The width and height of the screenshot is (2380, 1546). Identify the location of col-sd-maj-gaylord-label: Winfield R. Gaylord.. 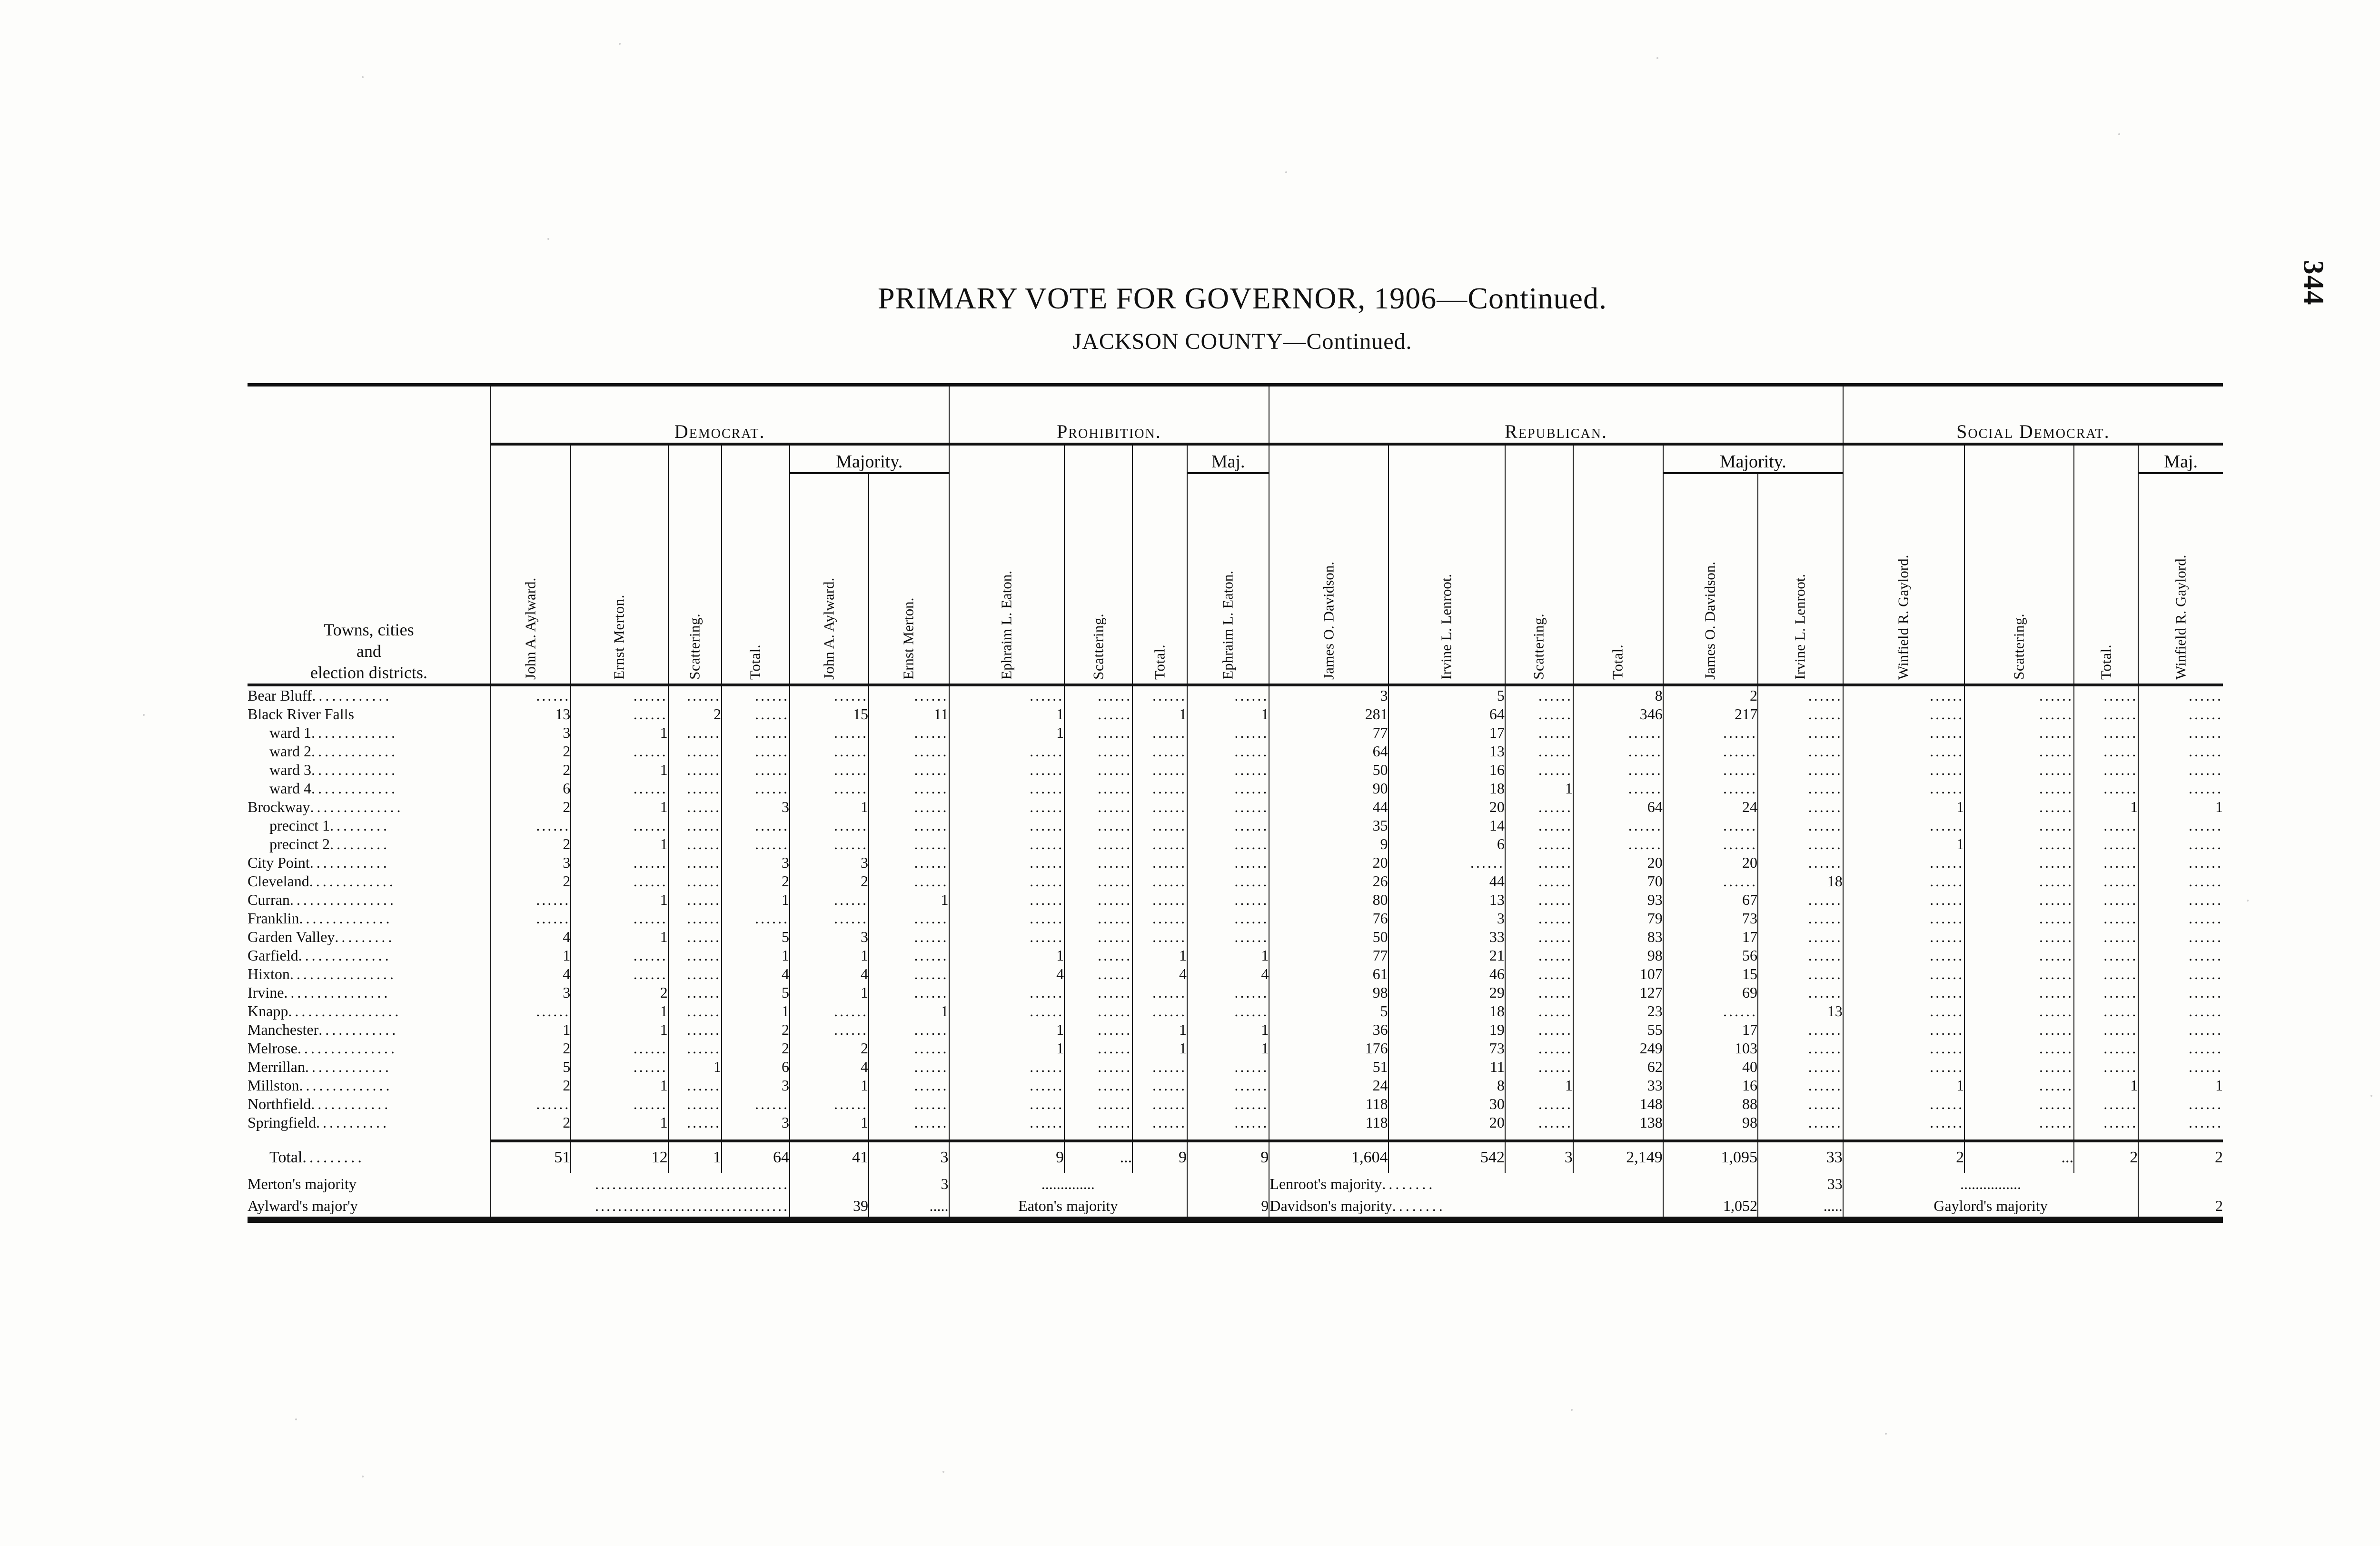
(2180, 617).